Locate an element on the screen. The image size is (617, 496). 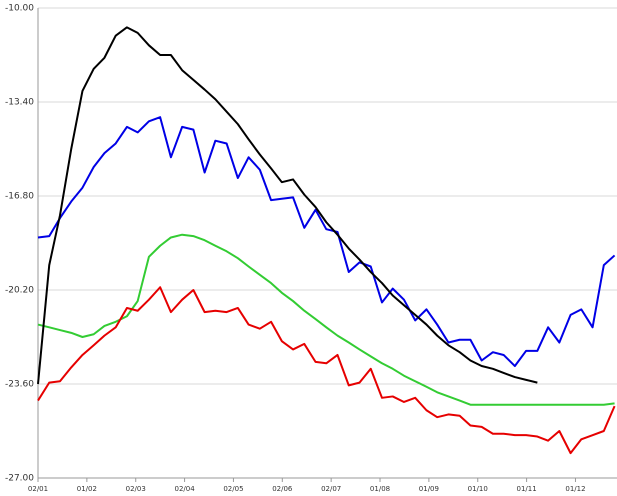
x-tick-label: 02/03 is located at coordinates (136, 489).